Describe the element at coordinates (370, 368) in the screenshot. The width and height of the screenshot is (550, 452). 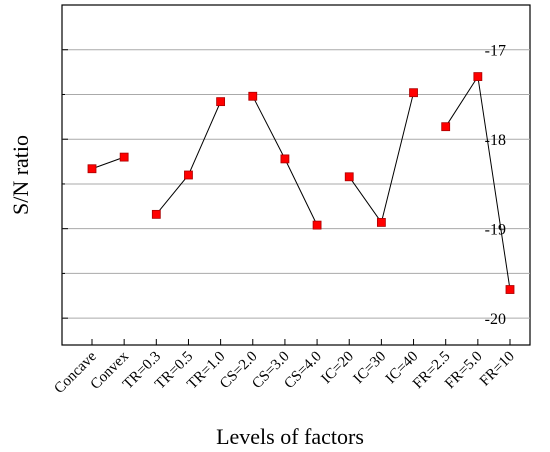
I see `x-tick-label: IC=30` at that location.